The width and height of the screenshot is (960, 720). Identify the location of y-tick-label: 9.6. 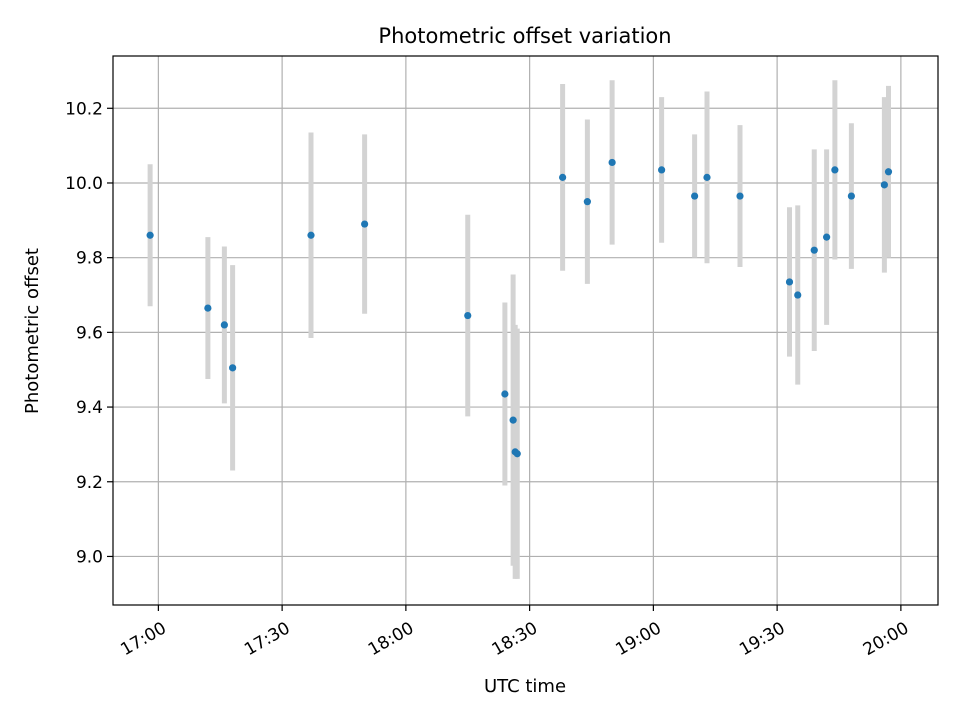
(89, 333).